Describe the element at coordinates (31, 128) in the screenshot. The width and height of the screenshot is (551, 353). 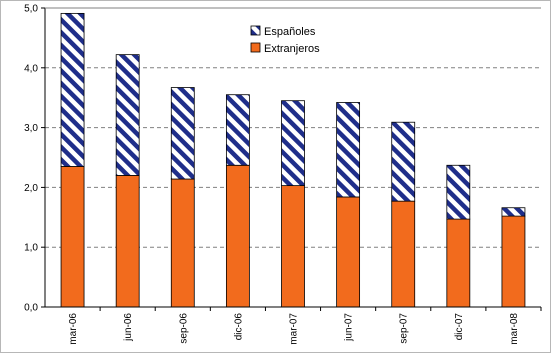
I see `y-tick-label: 3,0` at that location.